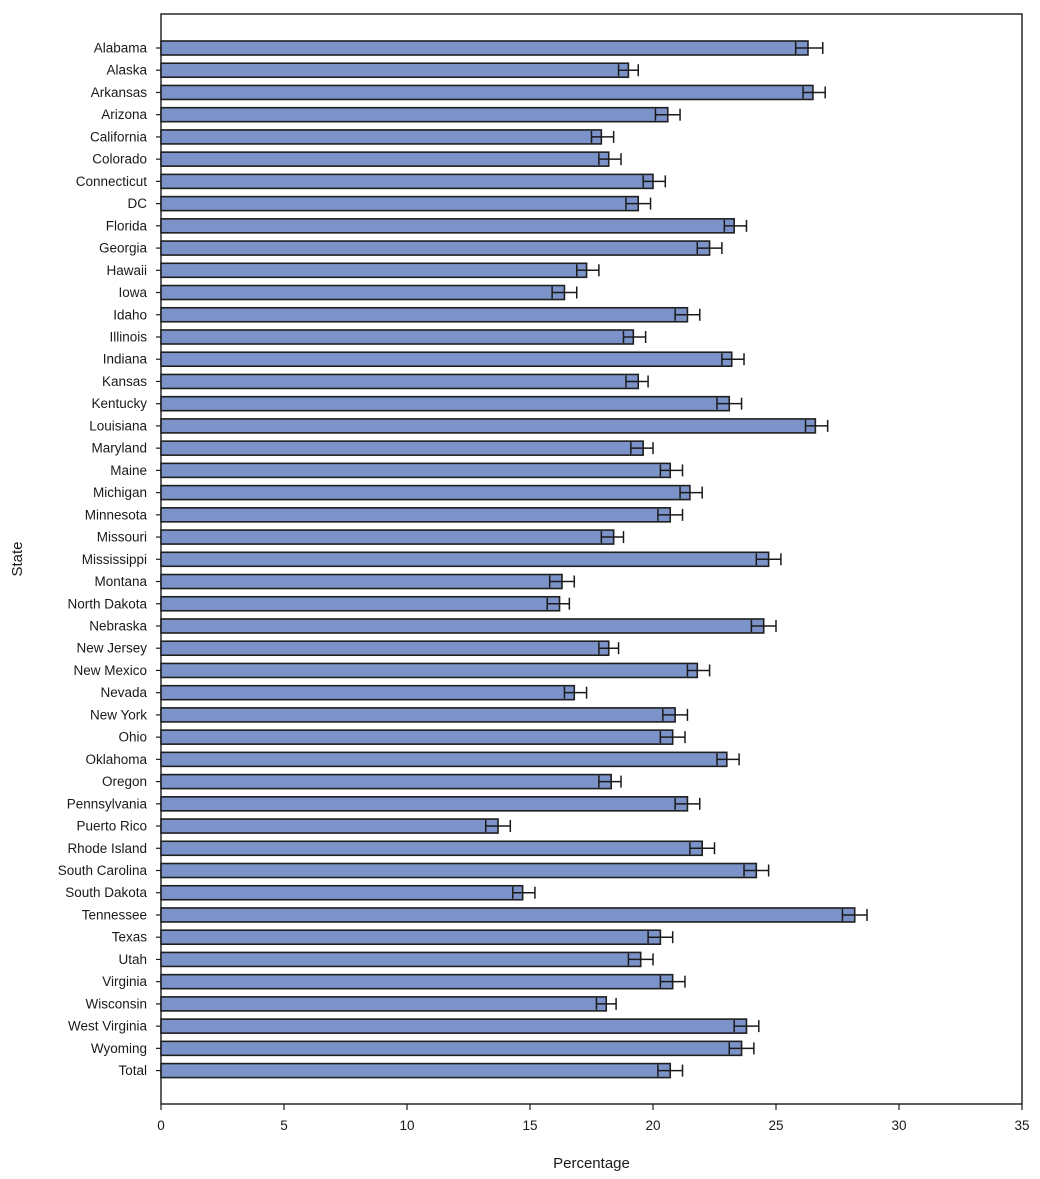 Image resolution: width=1040 pixels, height=1179 pixels. Describe the element at coordinates (132, 737) in the screenshot. I see `y-label-ohio: Ohio` at that location.